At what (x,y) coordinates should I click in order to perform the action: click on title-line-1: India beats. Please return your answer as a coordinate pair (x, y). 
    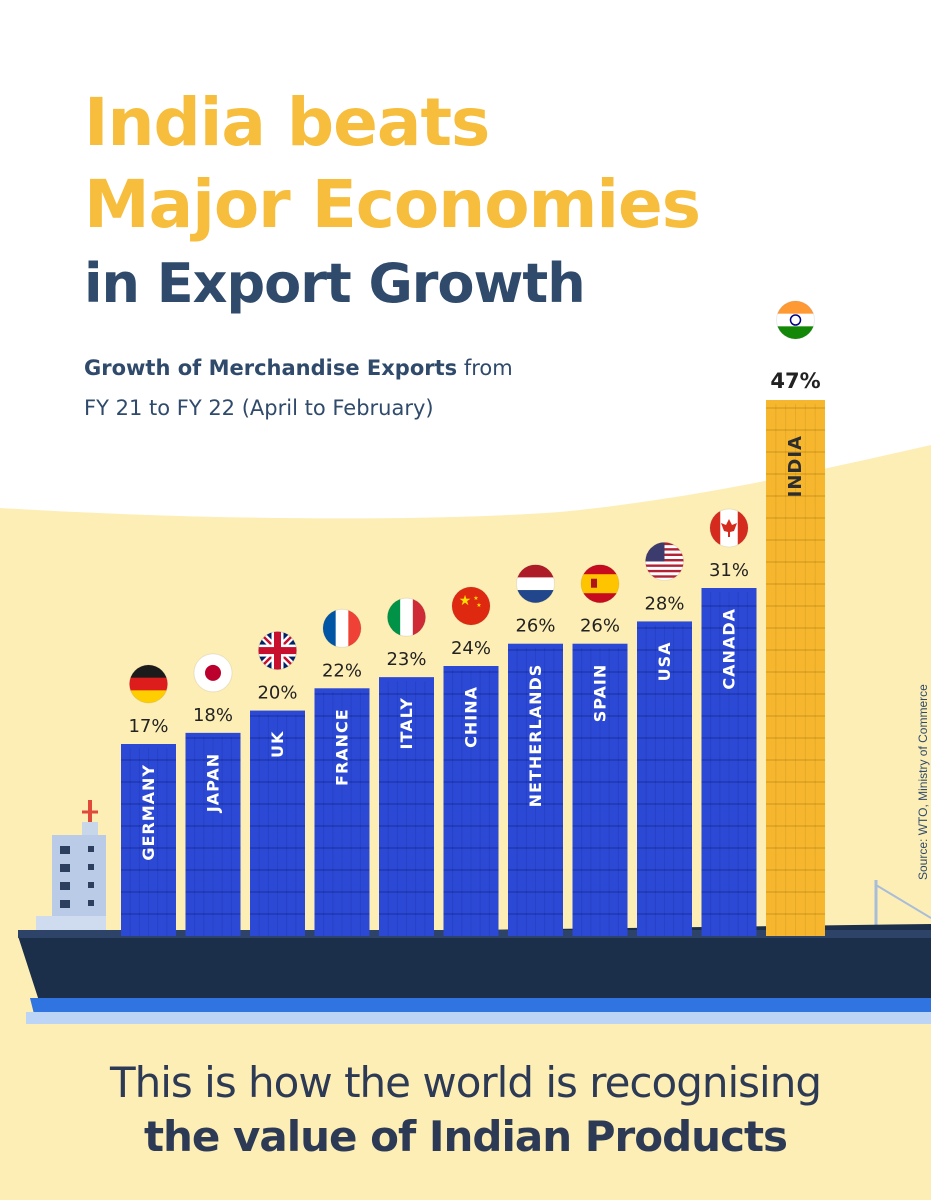
    Looking at the image, I should click on (287, 122).